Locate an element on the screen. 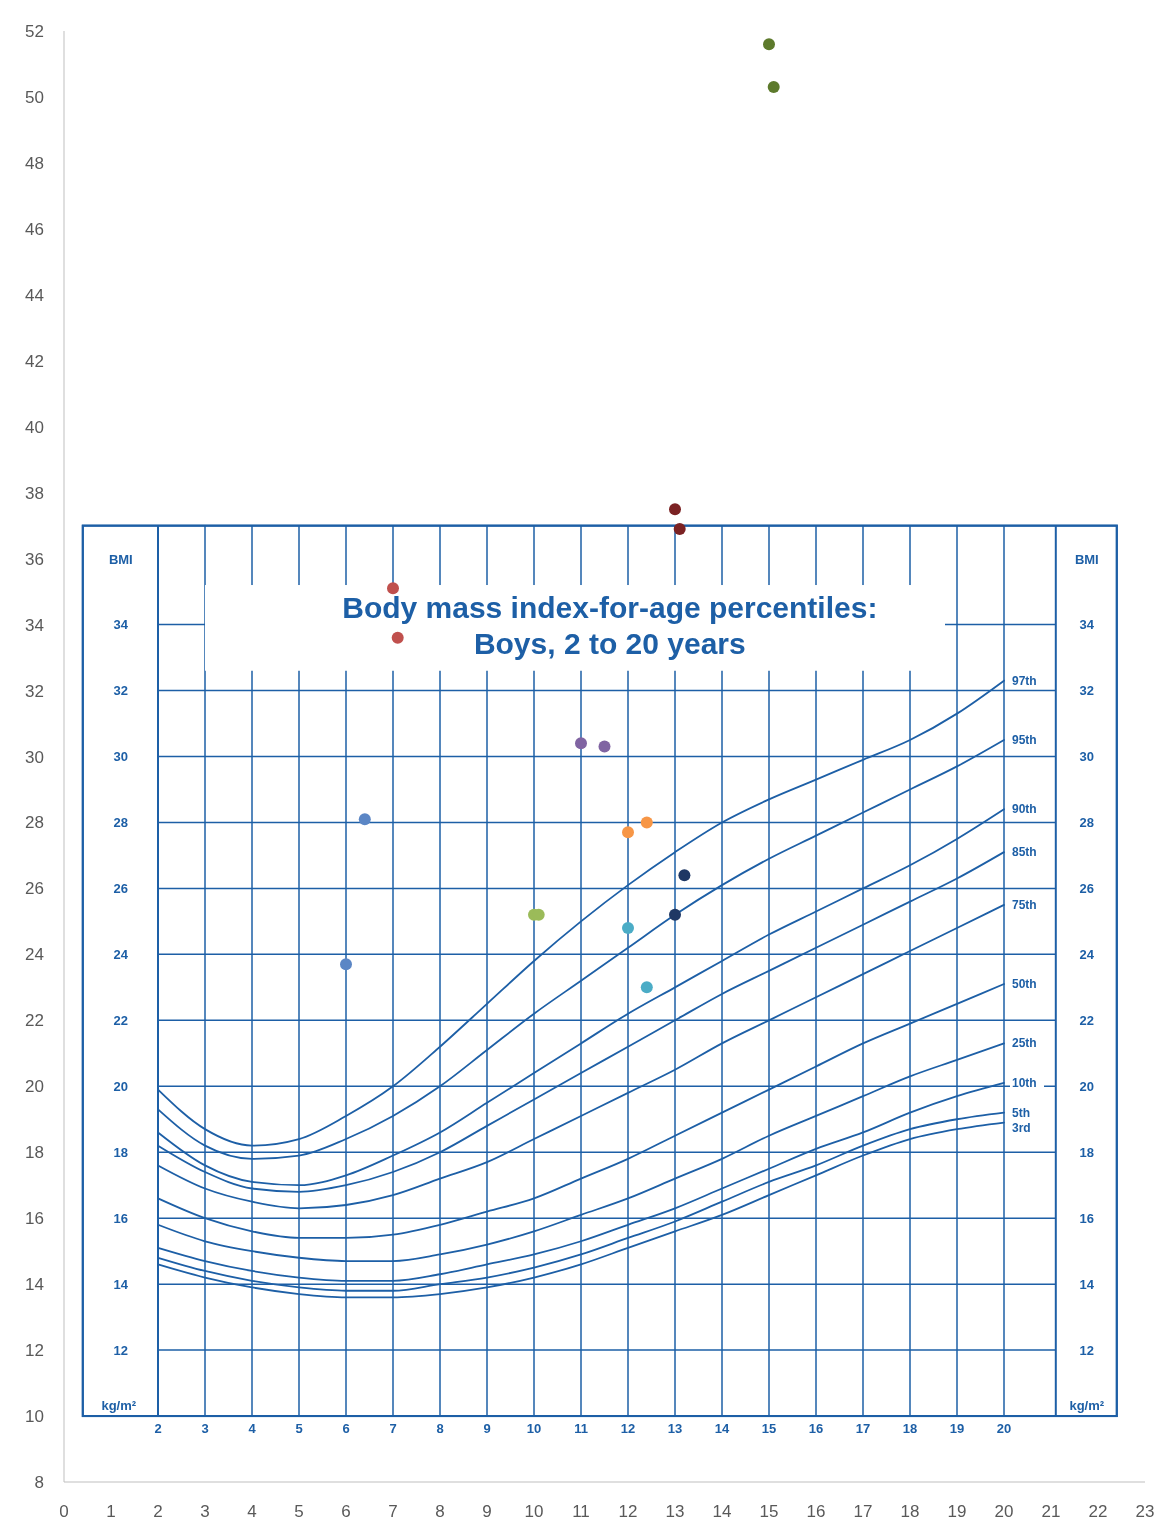  x-tick-label: 22 is located at coordinates (1098, 1511).